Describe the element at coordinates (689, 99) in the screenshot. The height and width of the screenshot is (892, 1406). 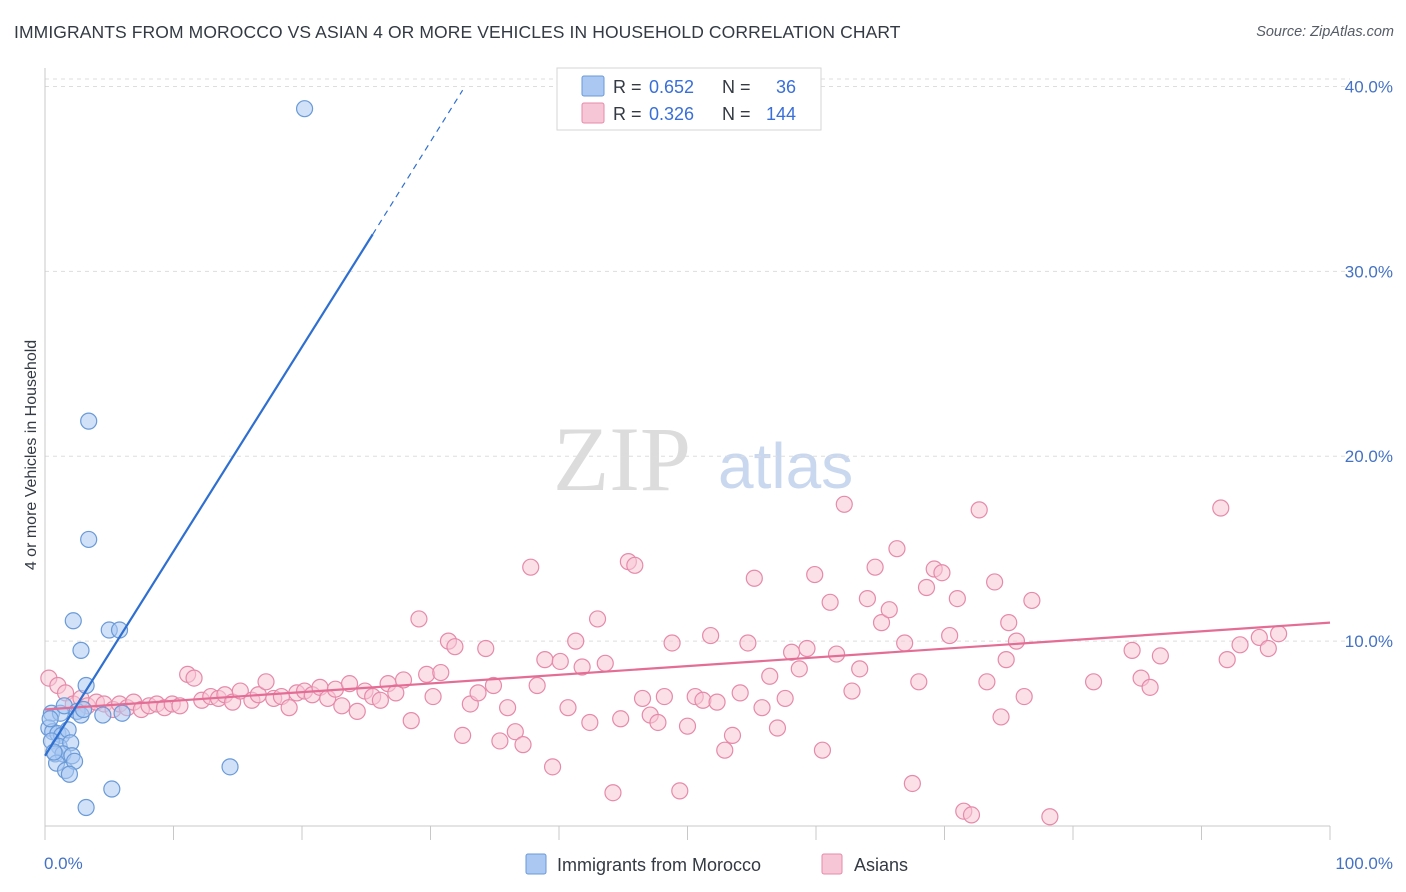
I see `legend-box: R = 0.652 N = 36 R = 0.326 N = 144` at that location.